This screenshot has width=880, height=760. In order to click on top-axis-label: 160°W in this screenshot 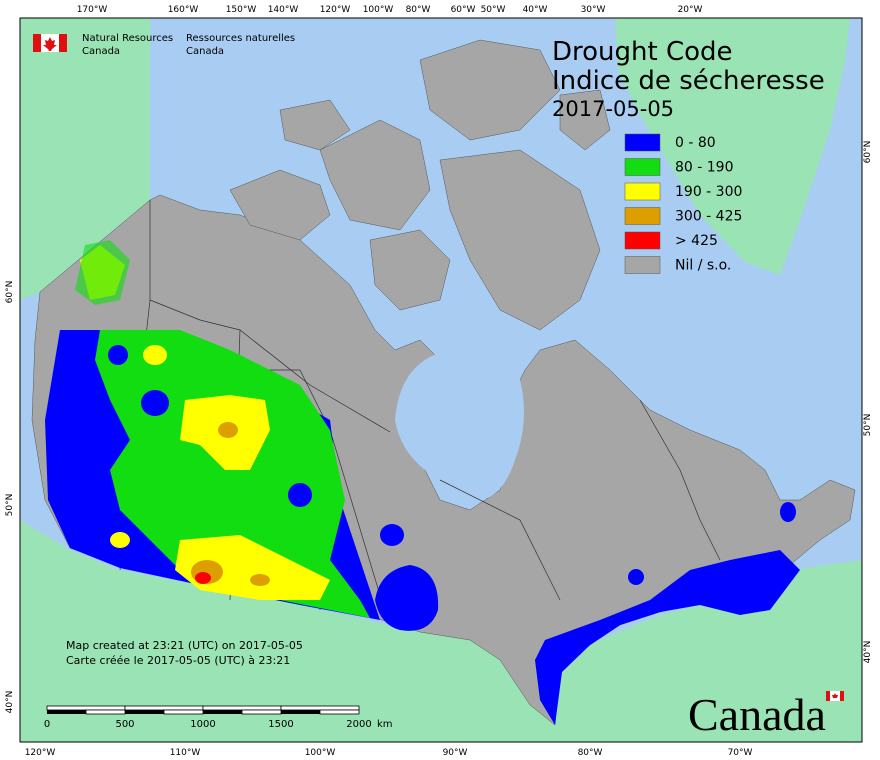, I will do `click(183, 10)`.